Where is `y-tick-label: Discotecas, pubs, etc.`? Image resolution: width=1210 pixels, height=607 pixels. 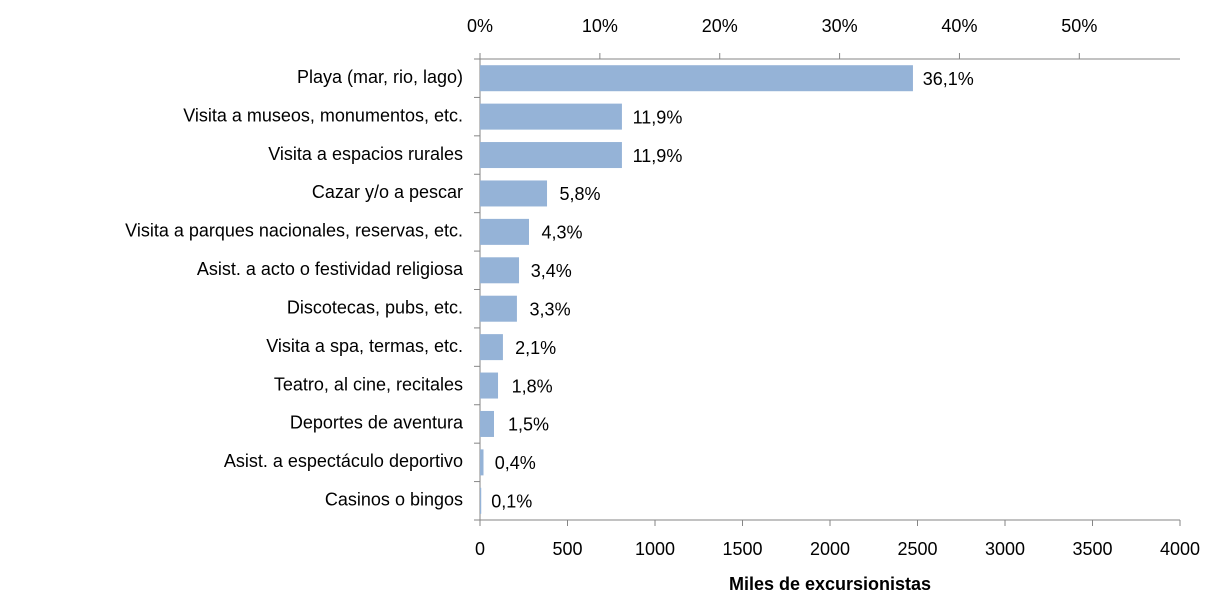
y-tick-label: Discotecas, pubs, etc. is located at coordinates (375, 307).